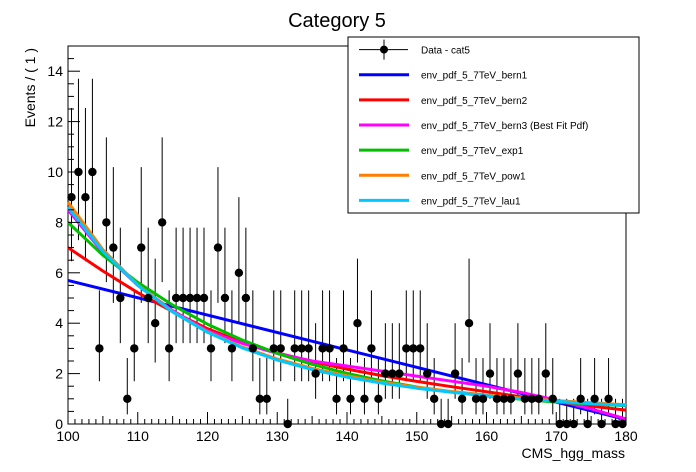  Describe the element at coordinates (626, 436) in the screenshot. I see `x-tick-label: 180` at that location.